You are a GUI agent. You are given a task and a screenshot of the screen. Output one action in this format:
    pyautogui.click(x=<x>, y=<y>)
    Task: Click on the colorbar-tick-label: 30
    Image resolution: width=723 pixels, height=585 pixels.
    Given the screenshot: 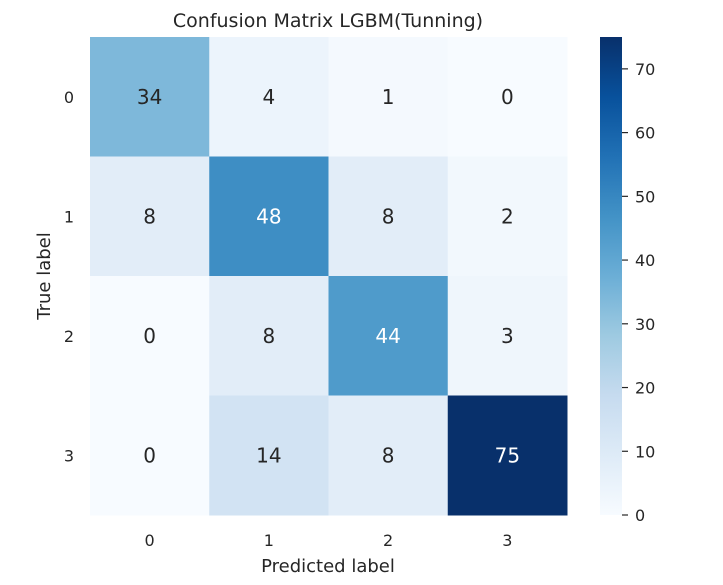 What is the action you would take?
    pyautogui.click(x=645, y=324)
    